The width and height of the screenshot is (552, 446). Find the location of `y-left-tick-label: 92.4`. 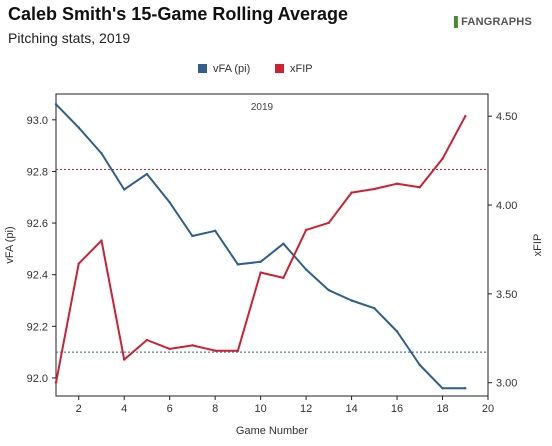

y-left-tick-label: 92.4 is located at coordinates (37, 276).